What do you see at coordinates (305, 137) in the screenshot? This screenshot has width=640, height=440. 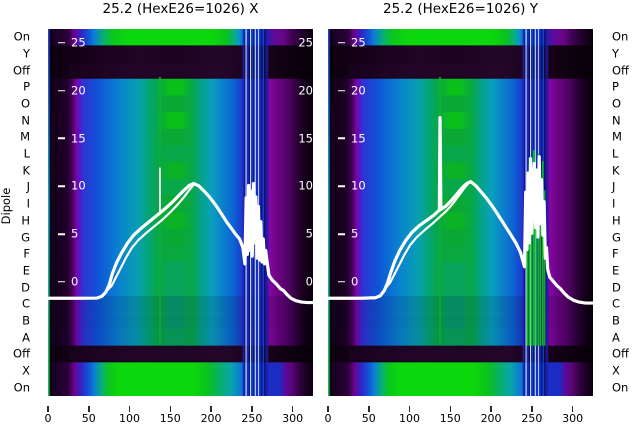 I see `value-tick-label-right: 15` at bounding box center [305, 137].